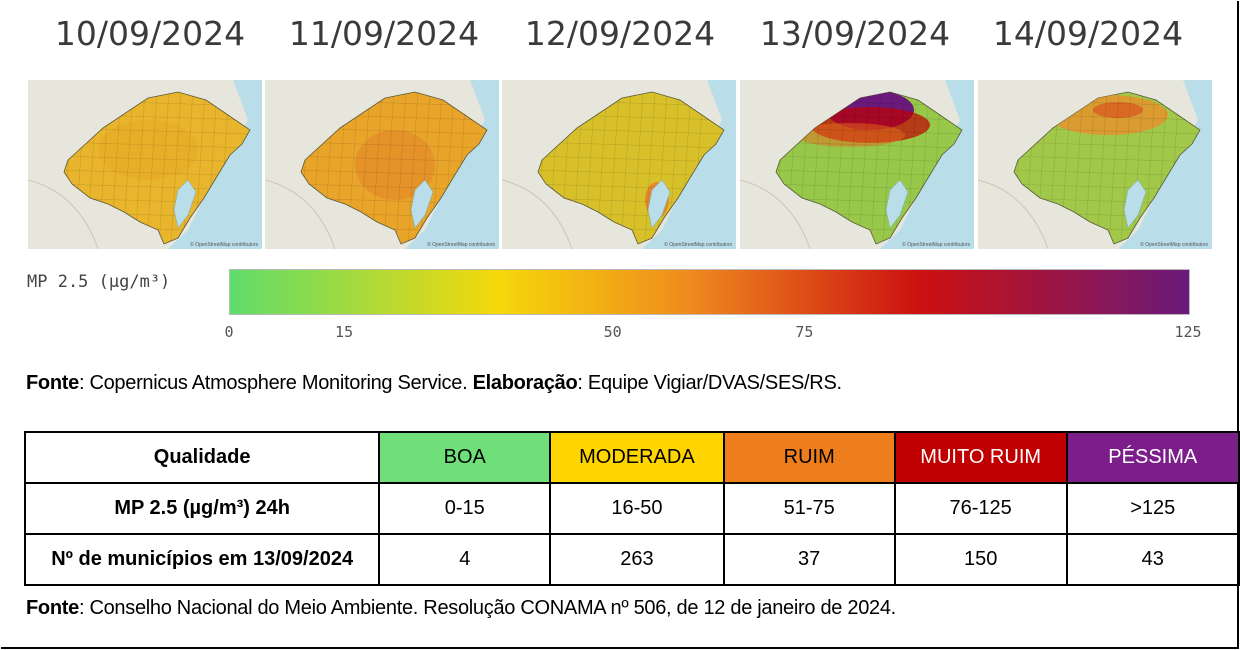 Image resolution: width=1240 pixels, height=650 pixels. Describe the element at coordinates (465, 457) in the screenshot. I see `category-boa: BOA` at that location.